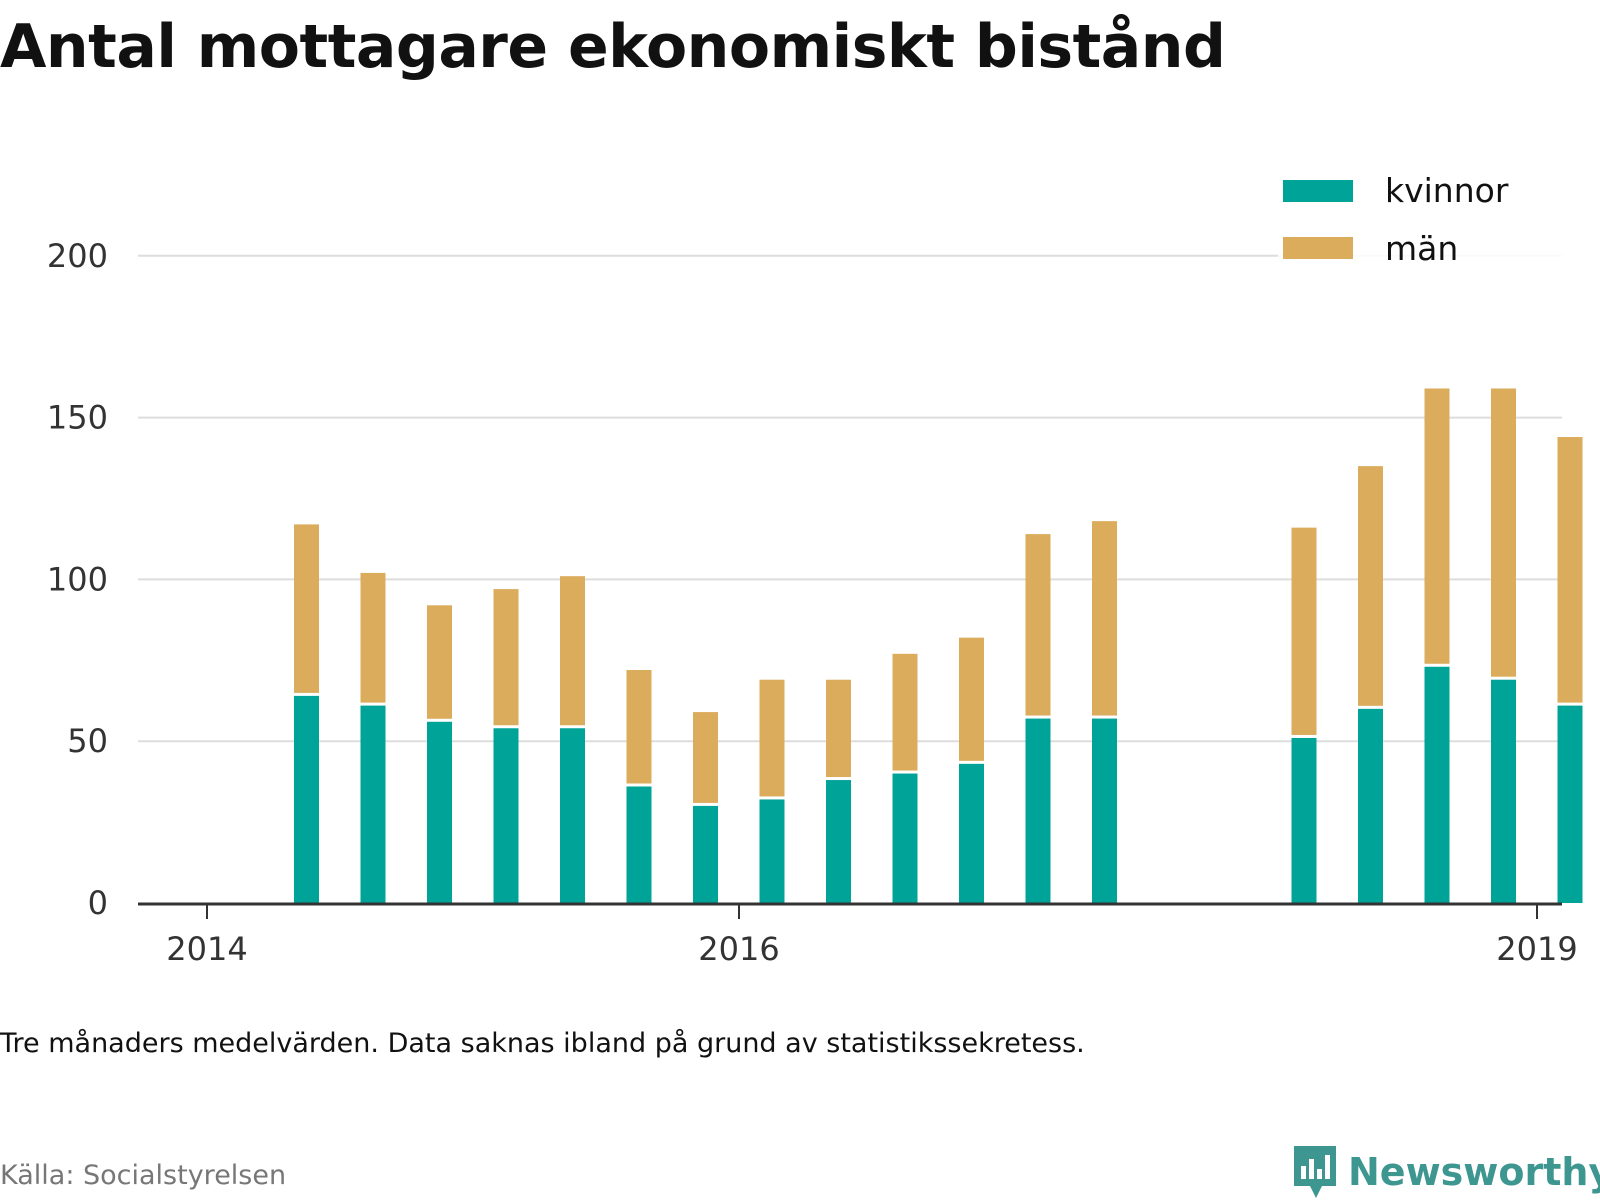  What do you see at coordinates (143, 1175) in the screenshot?
I see `source-credit: Källa: Socialstyrelsen` at bounding box center [143, 1175].